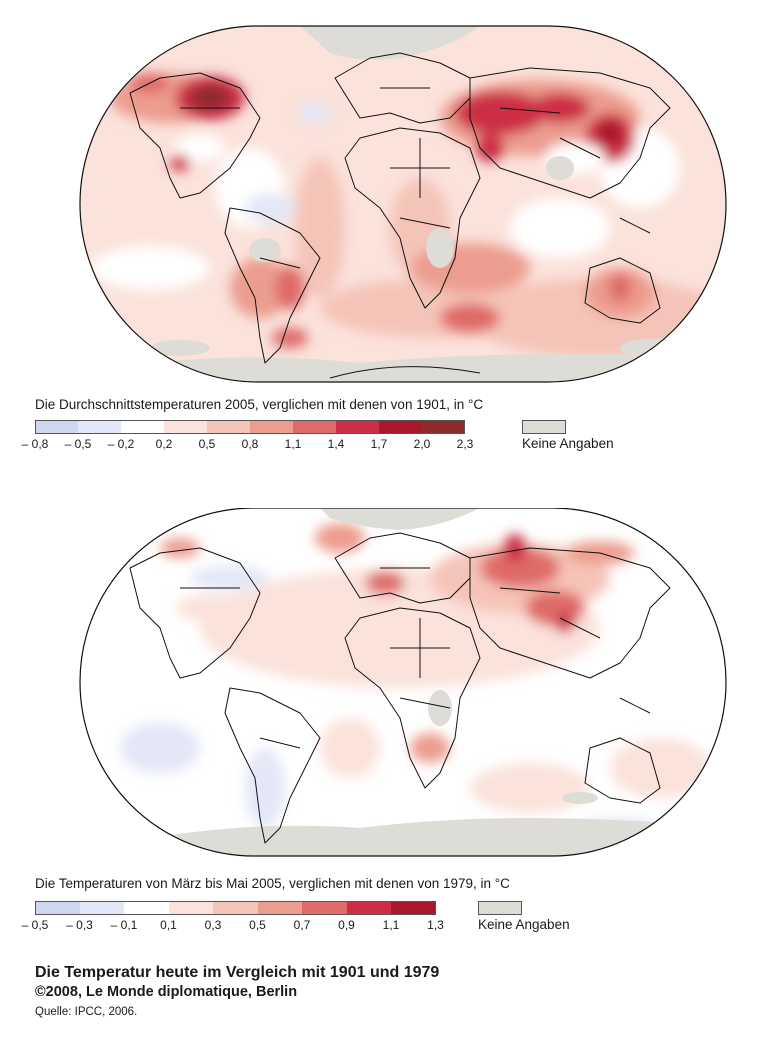 The image size is (767, 1062). I want to click on legend-1-tick: 1,7, so click(379, 444).